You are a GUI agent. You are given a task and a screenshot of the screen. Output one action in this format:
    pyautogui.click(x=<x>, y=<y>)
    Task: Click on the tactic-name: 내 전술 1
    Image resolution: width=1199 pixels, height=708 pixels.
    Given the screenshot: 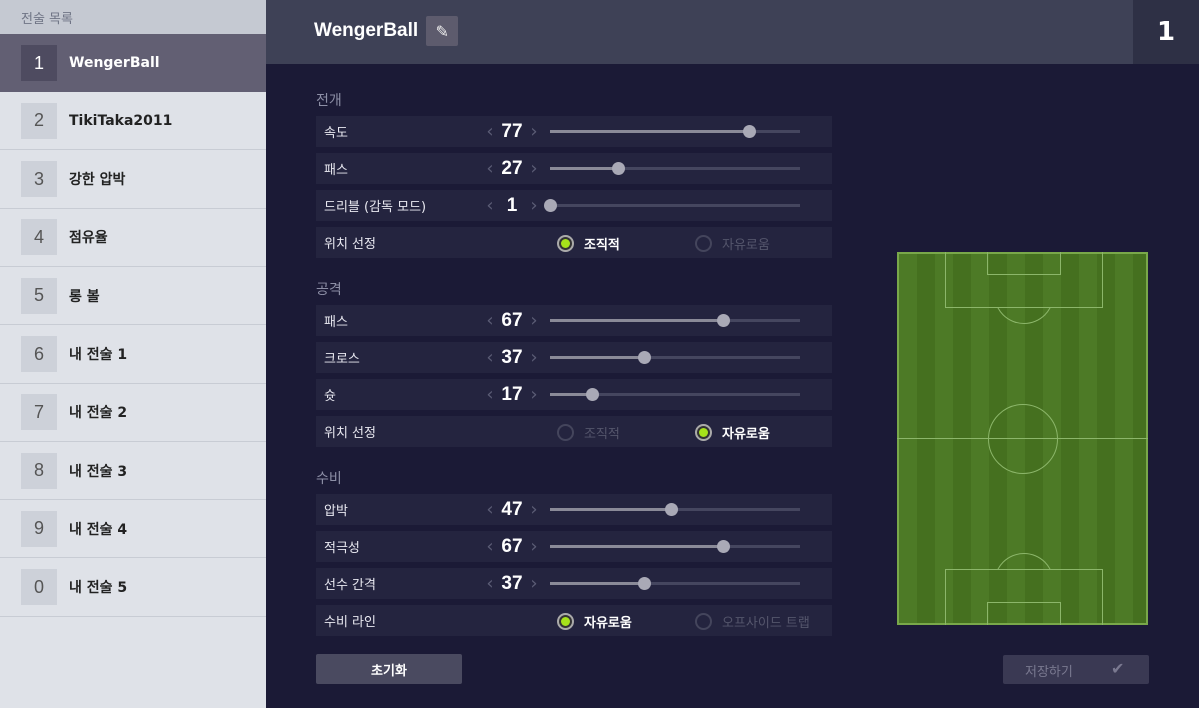 What is the action you would take?
    pyautogui.click(x=98, y=355)
    